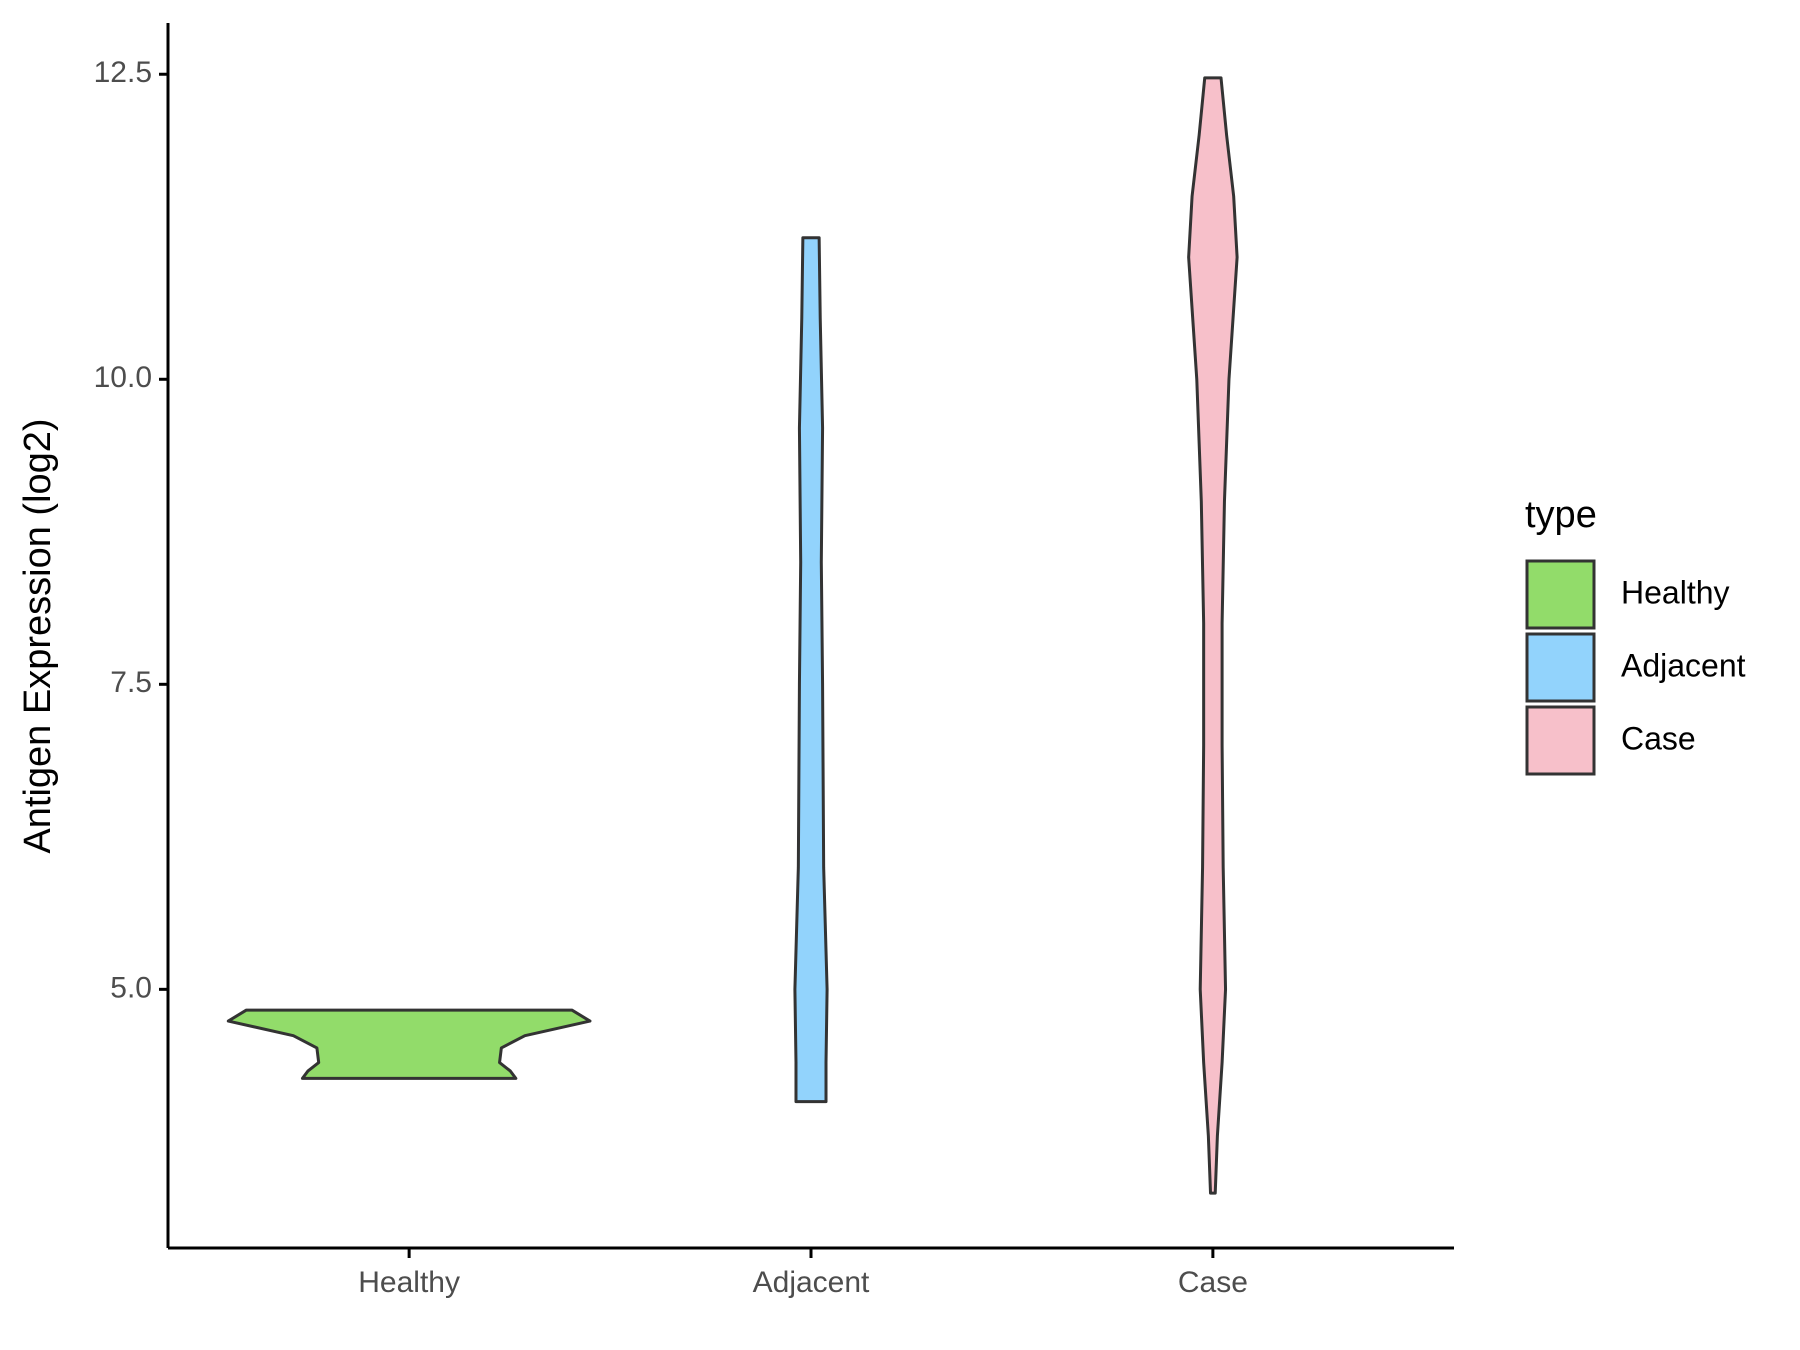 The image size is (1800, 1350). Describe the element at coordinates (38, 635) in the screenshot. I see `y-axis-title: Antigen Expression (log2)` at that location.